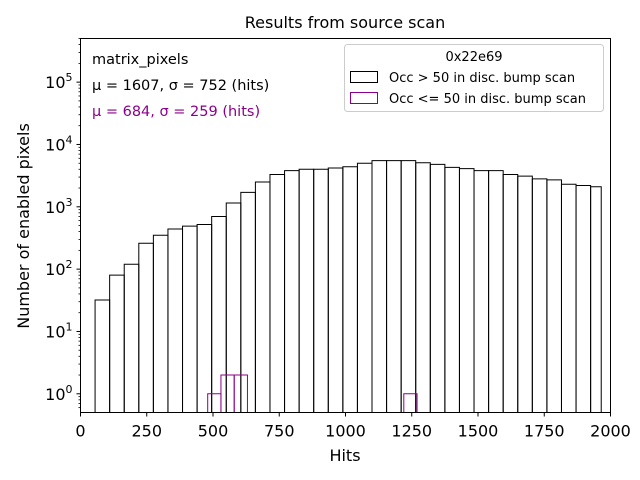 This screenshot has height=480, width=640. Describe the element at coordinates (69, 202) in the screenshot. I see `y-tick-exponent: 3` at that location.